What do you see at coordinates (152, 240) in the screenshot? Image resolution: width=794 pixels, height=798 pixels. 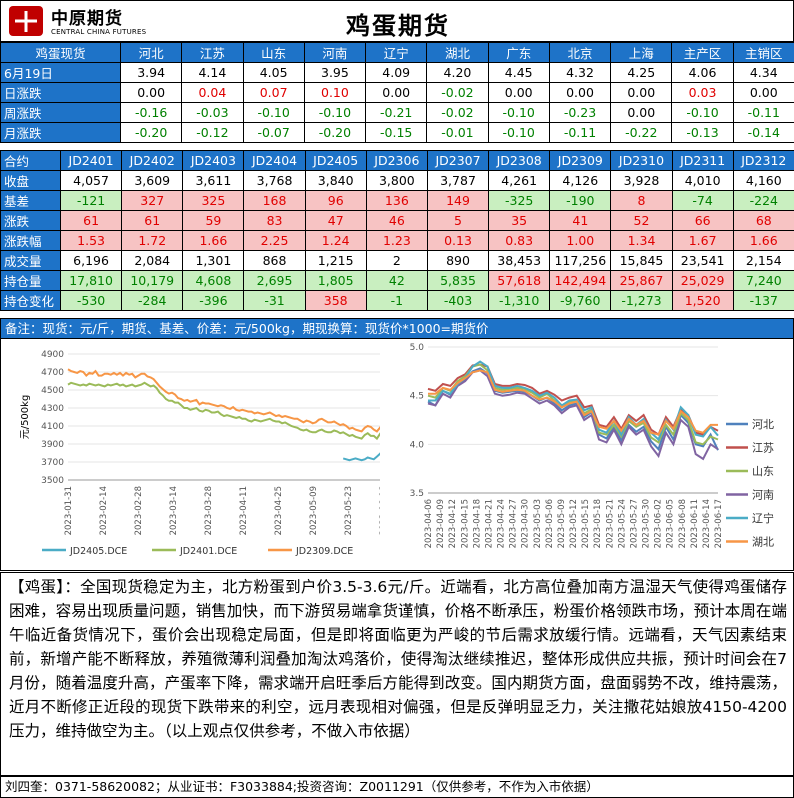 I see `futures-cell: 1.72` at bounding box center [152, 240].